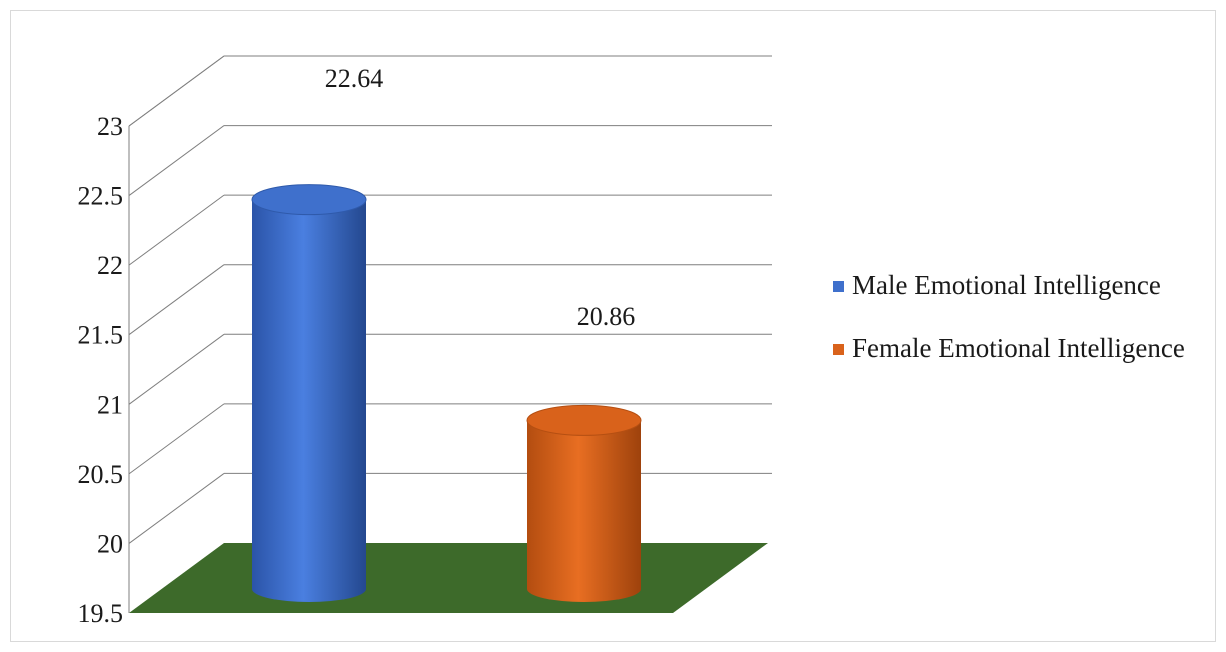 Image resolution: width=1226 pixels, height=652 pixels. What do you see at coordinates (354, 78) in the screenshot?
I see `data-label: 22.64` at bounding box center [354, 78].